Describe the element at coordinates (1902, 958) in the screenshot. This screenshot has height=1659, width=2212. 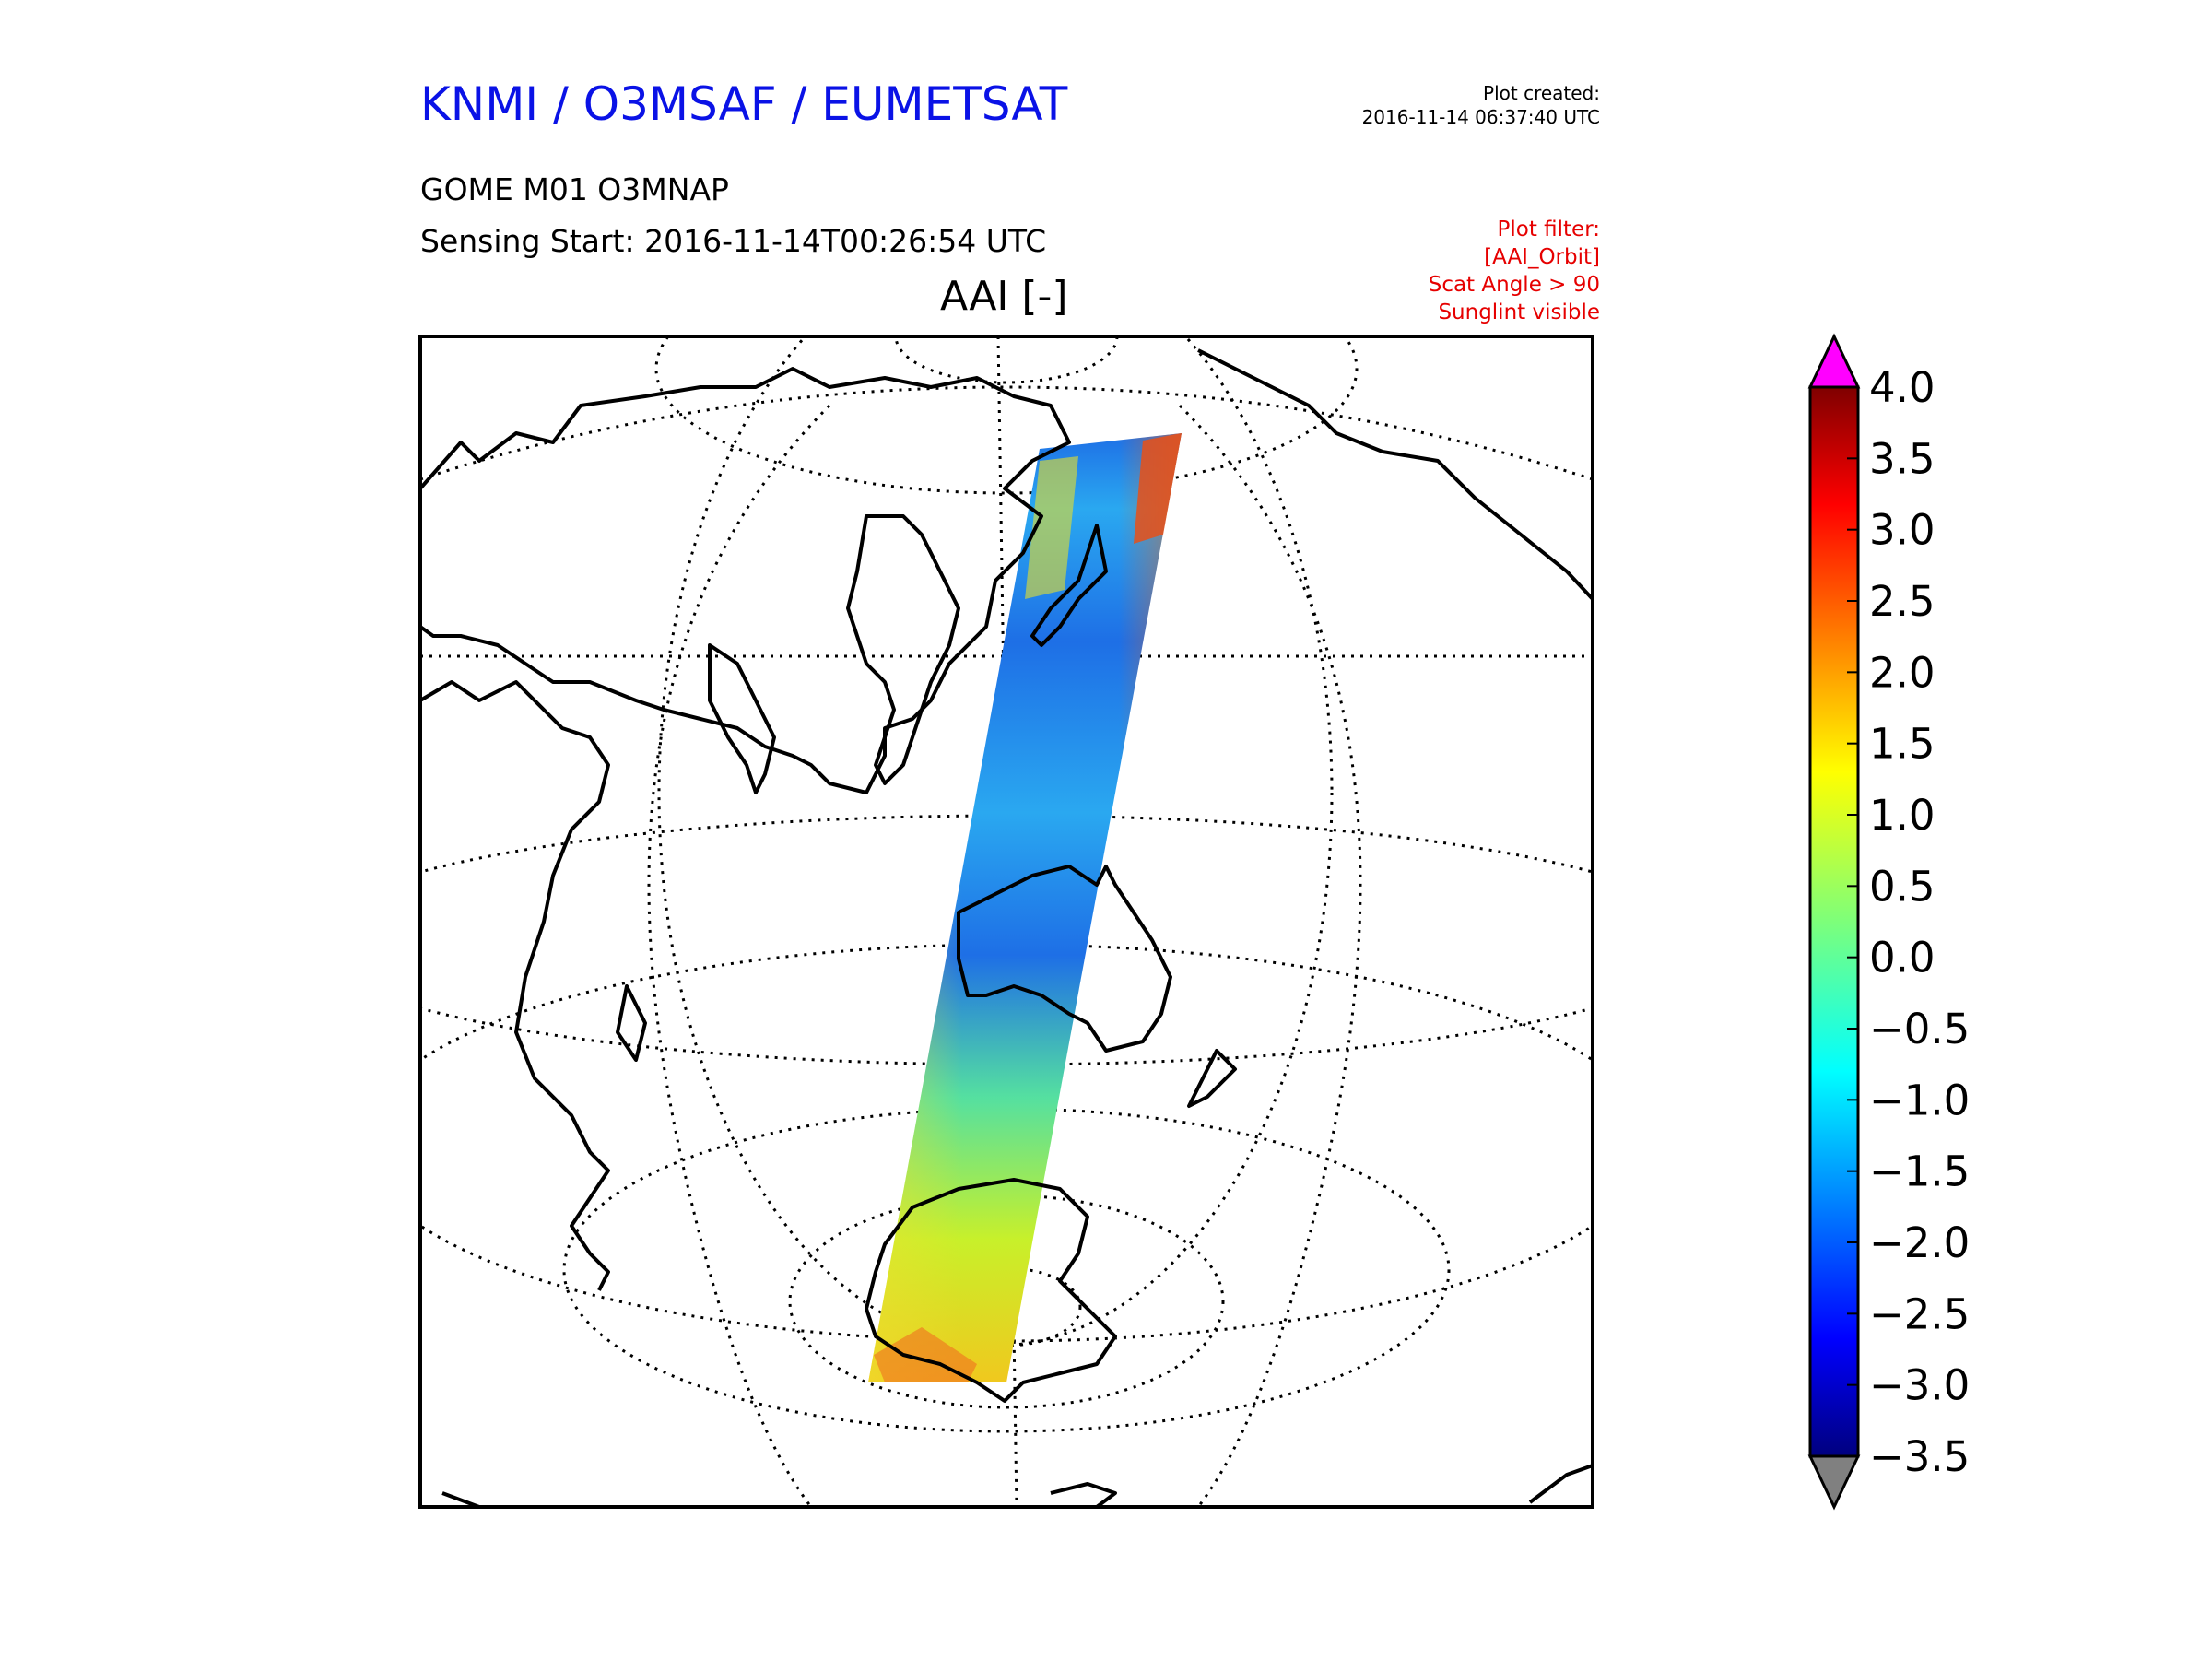
I see `colorbar-tick-label: 0.0` at that location.